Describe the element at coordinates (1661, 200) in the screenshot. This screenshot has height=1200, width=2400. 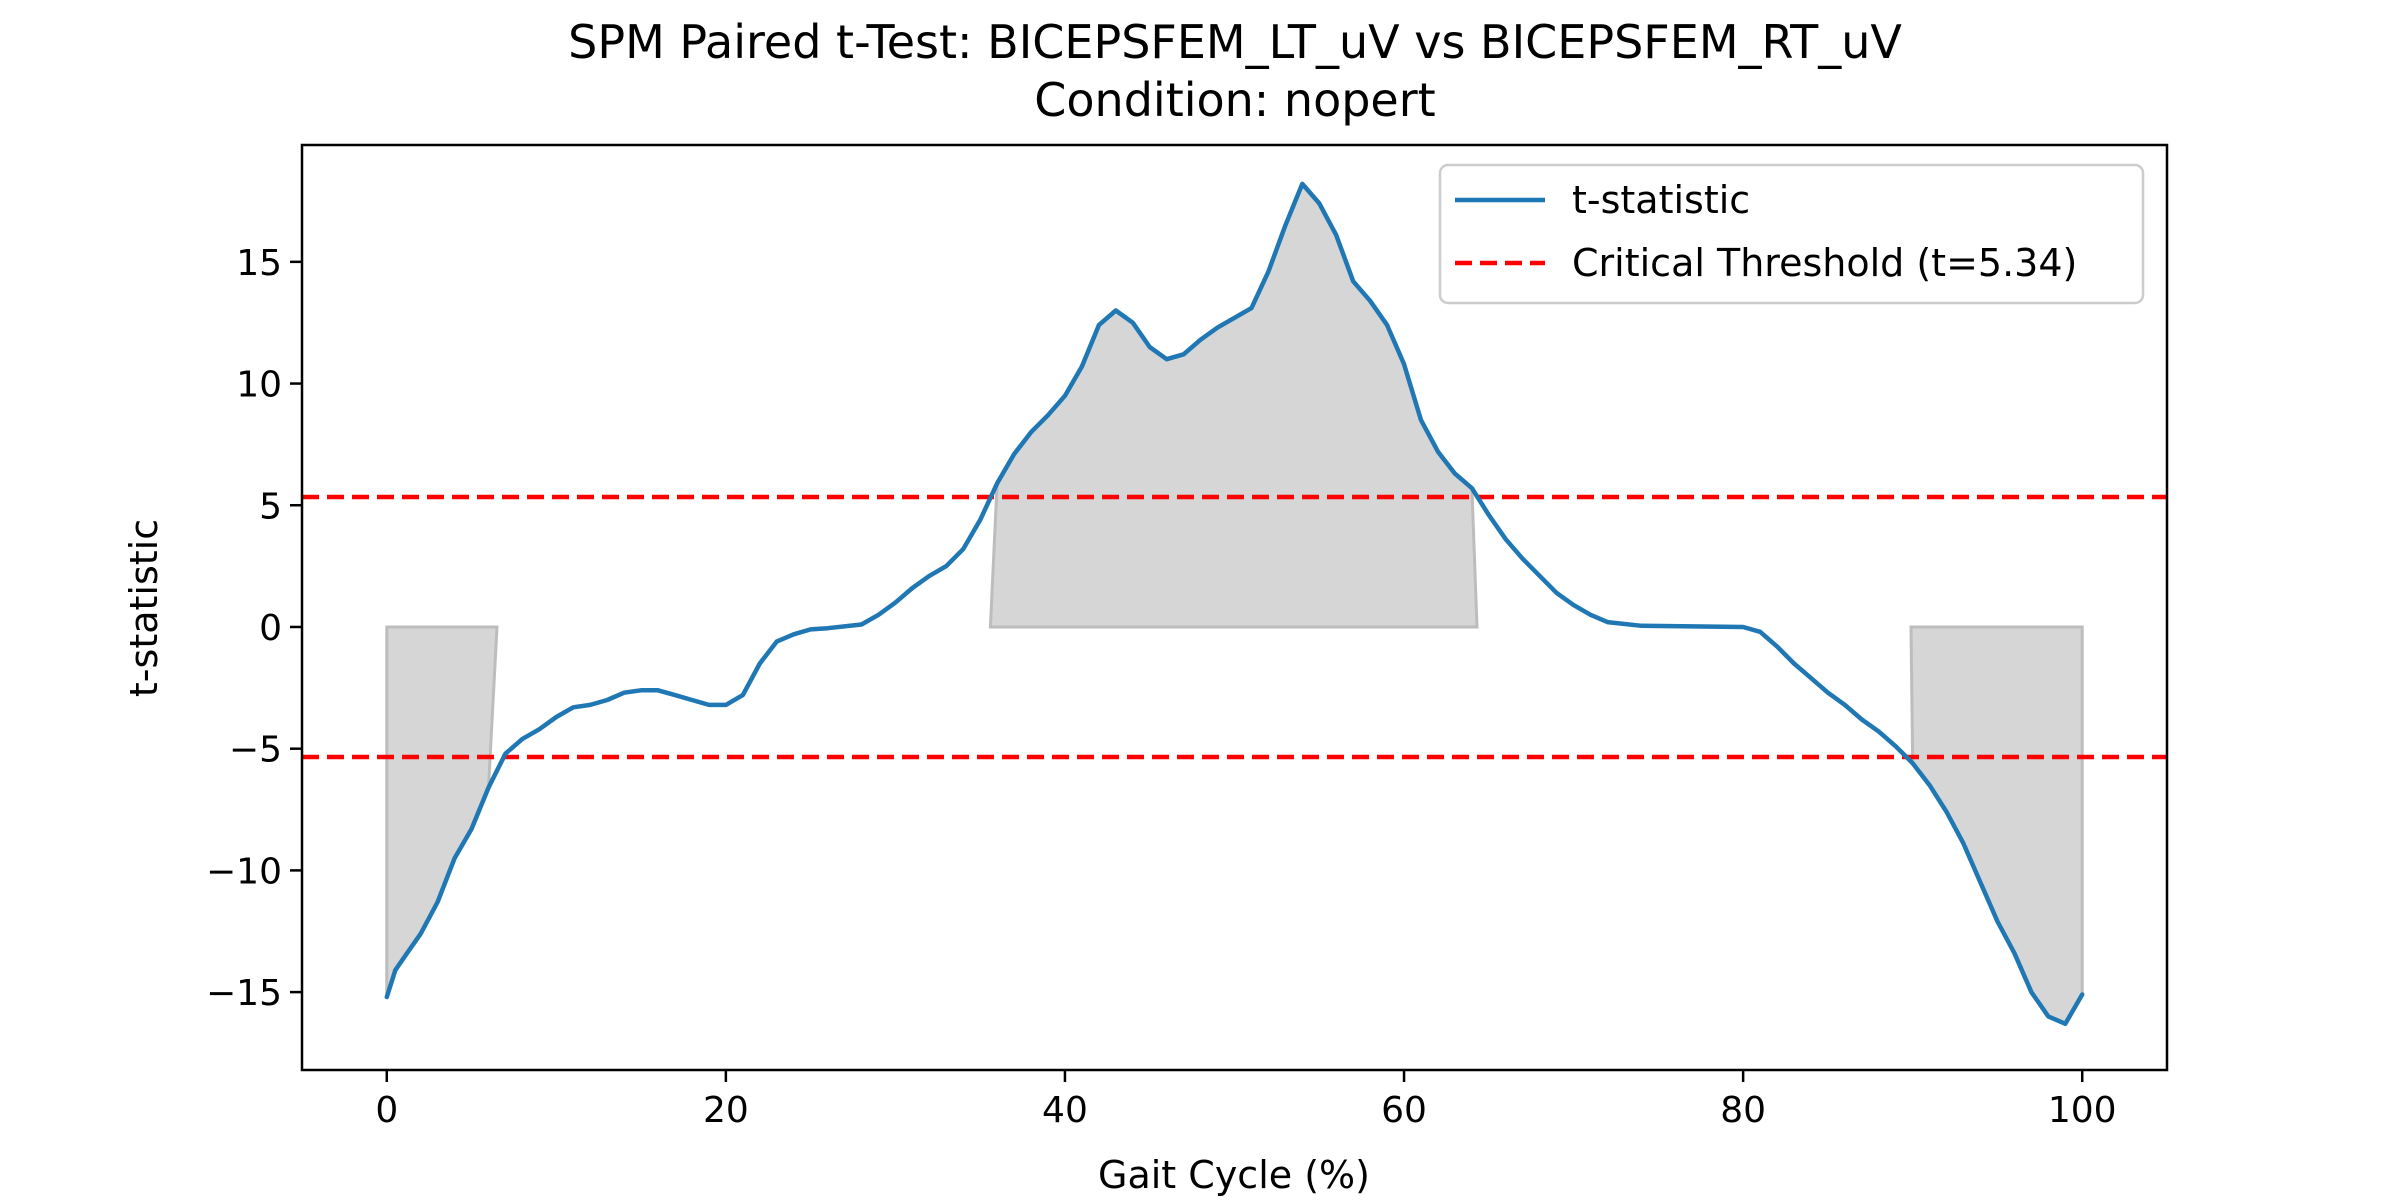
I see `legend-label-t-statistic: t-statistic` at that location.